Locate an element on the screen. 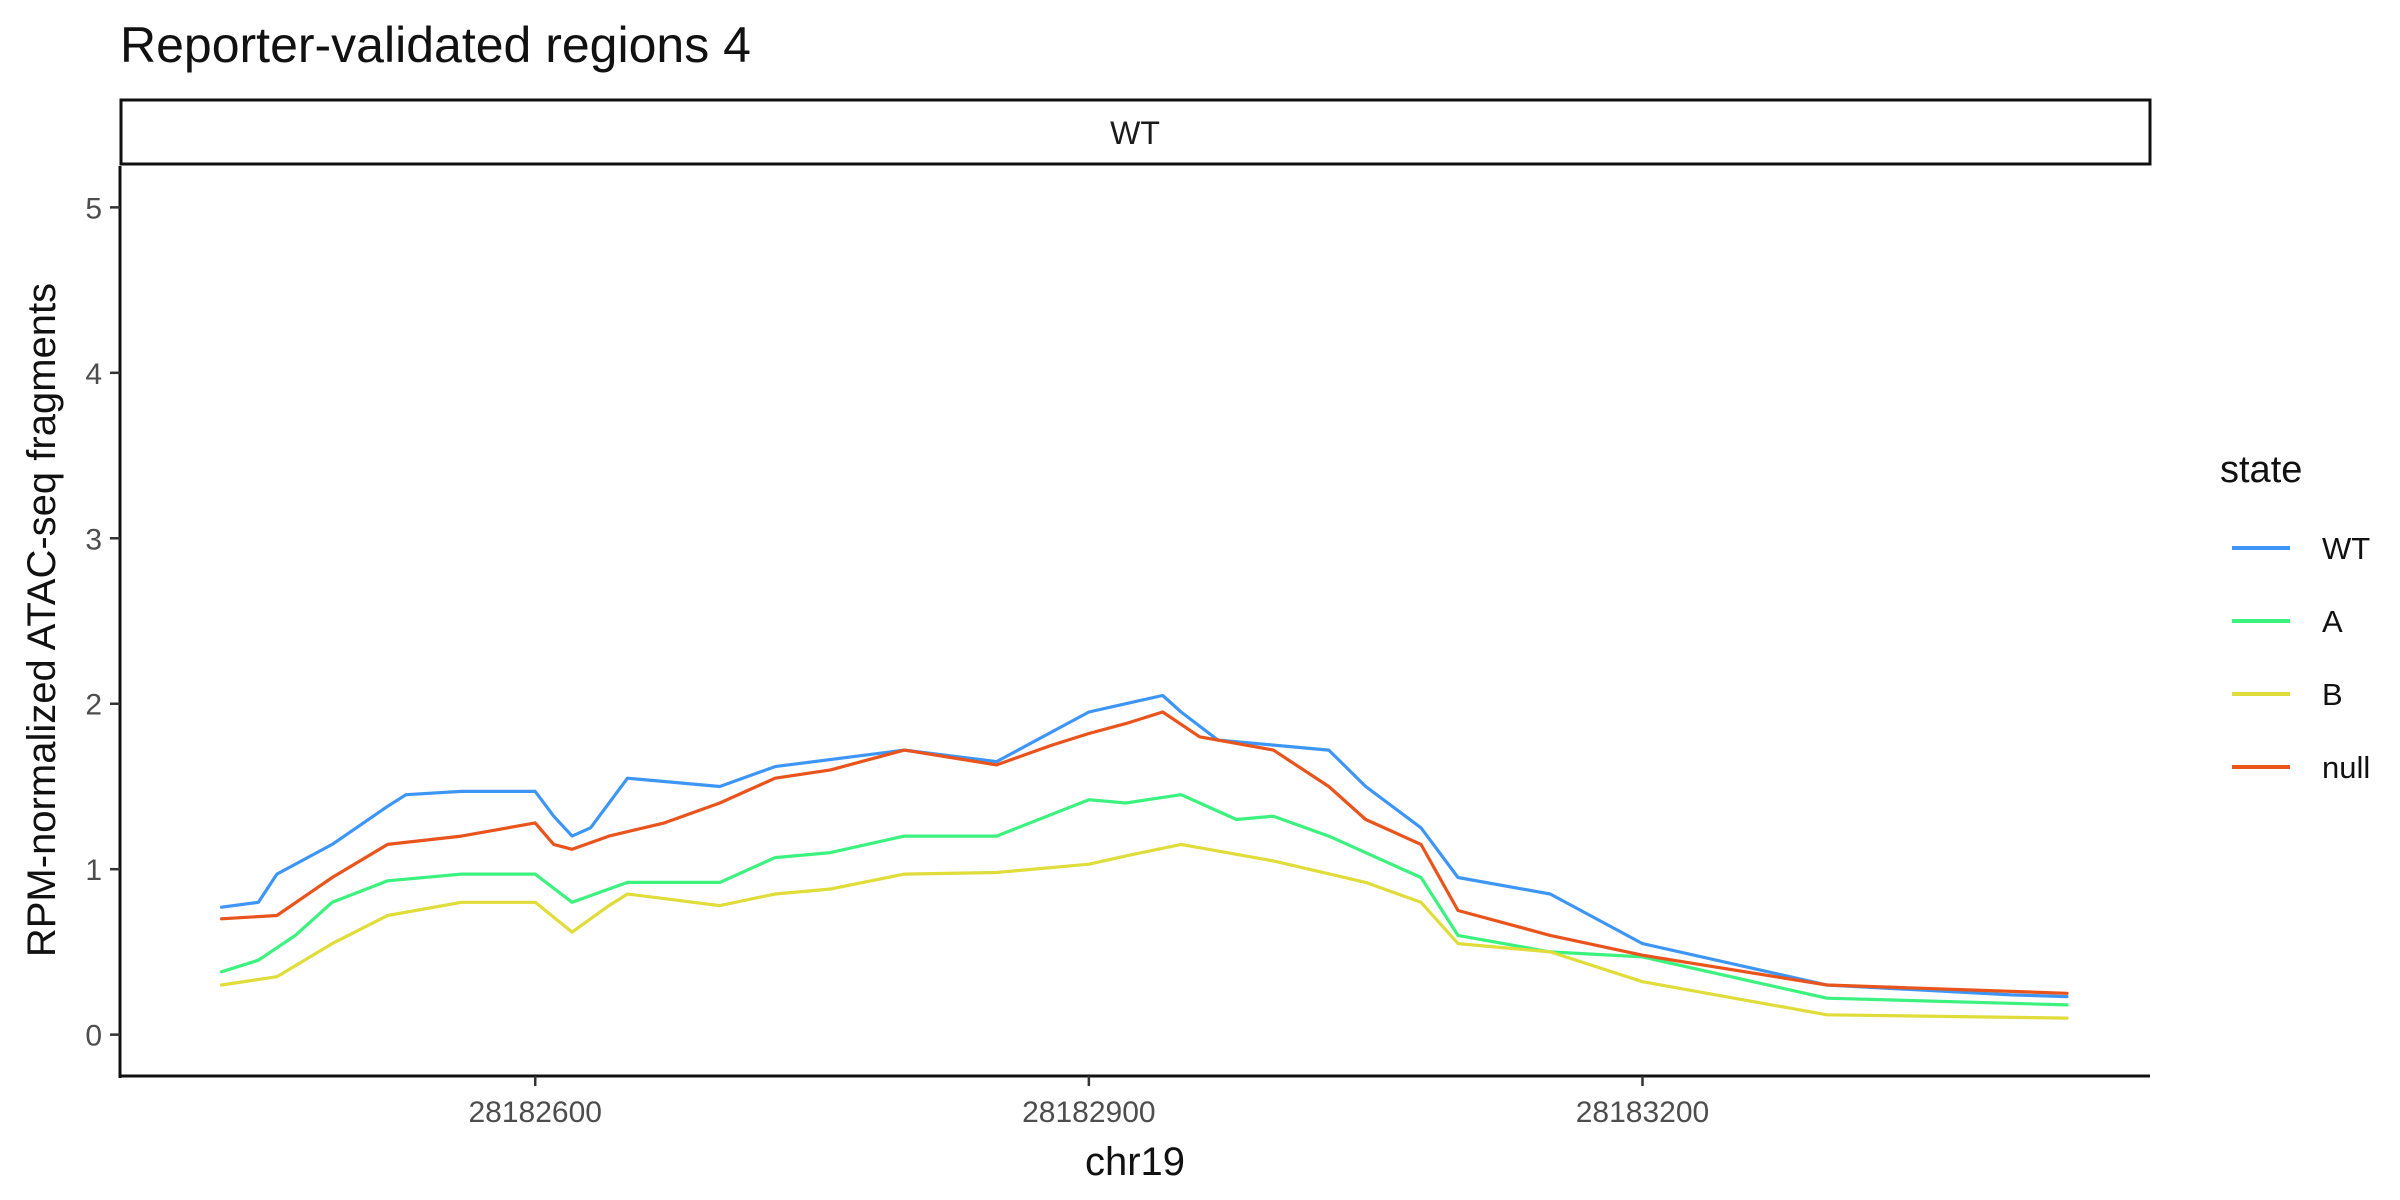 Image resolution: width=2400 pixels, height=1200 pixels. x-ticks: 28182600 28182900 28183200 is located at coordinates (1088, 1102).